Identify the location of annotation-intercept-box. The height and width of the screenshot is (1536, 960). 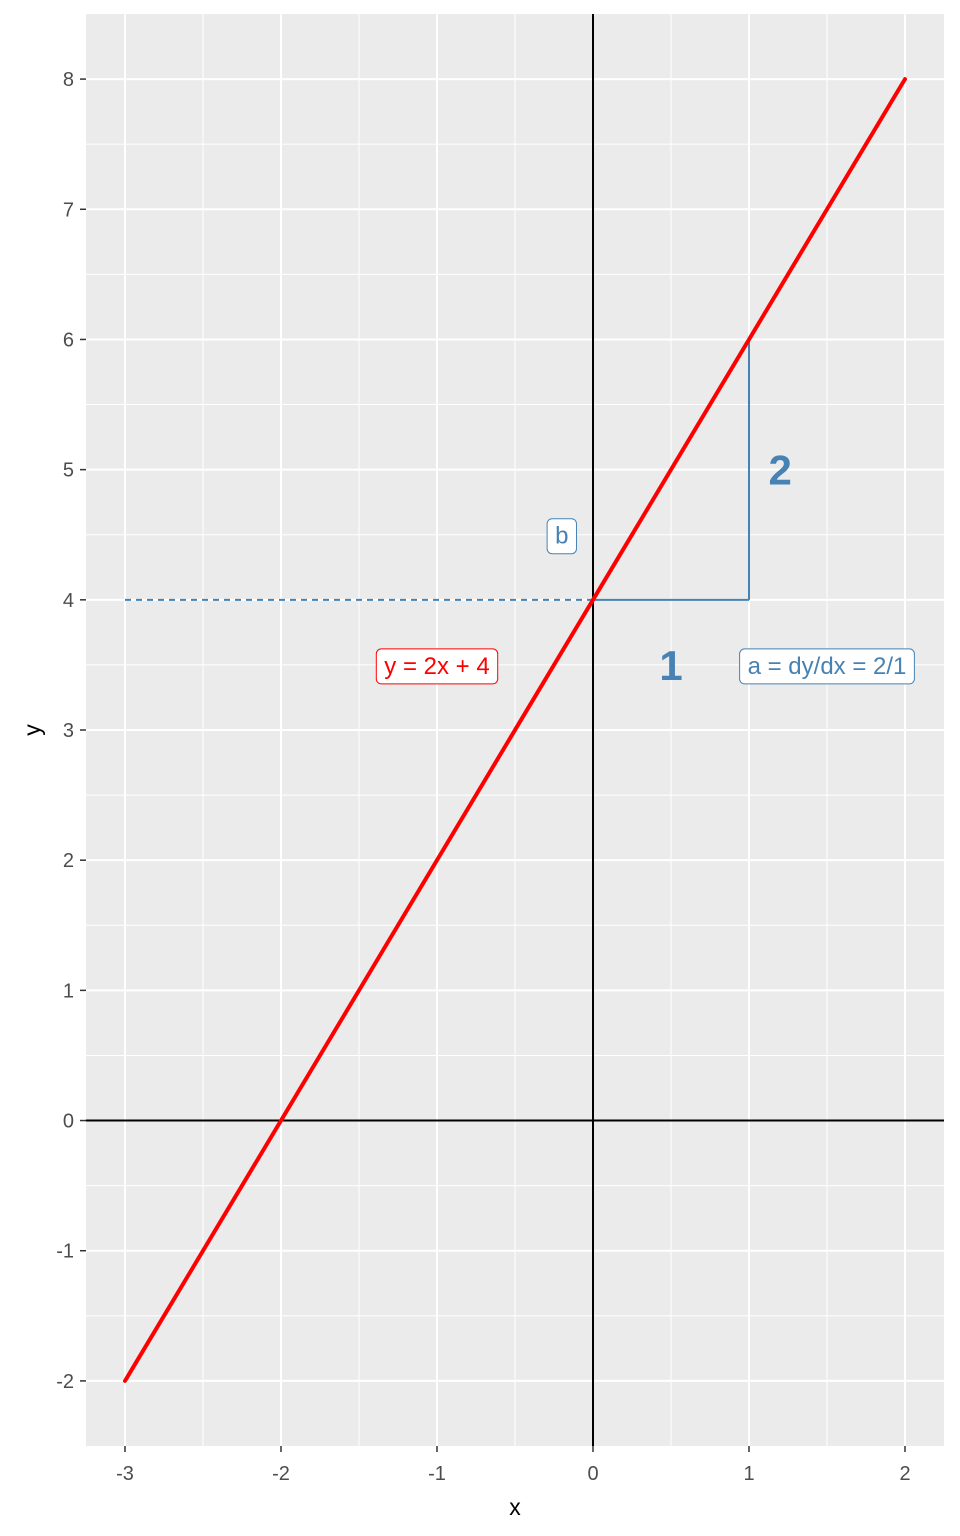
(561, 536).